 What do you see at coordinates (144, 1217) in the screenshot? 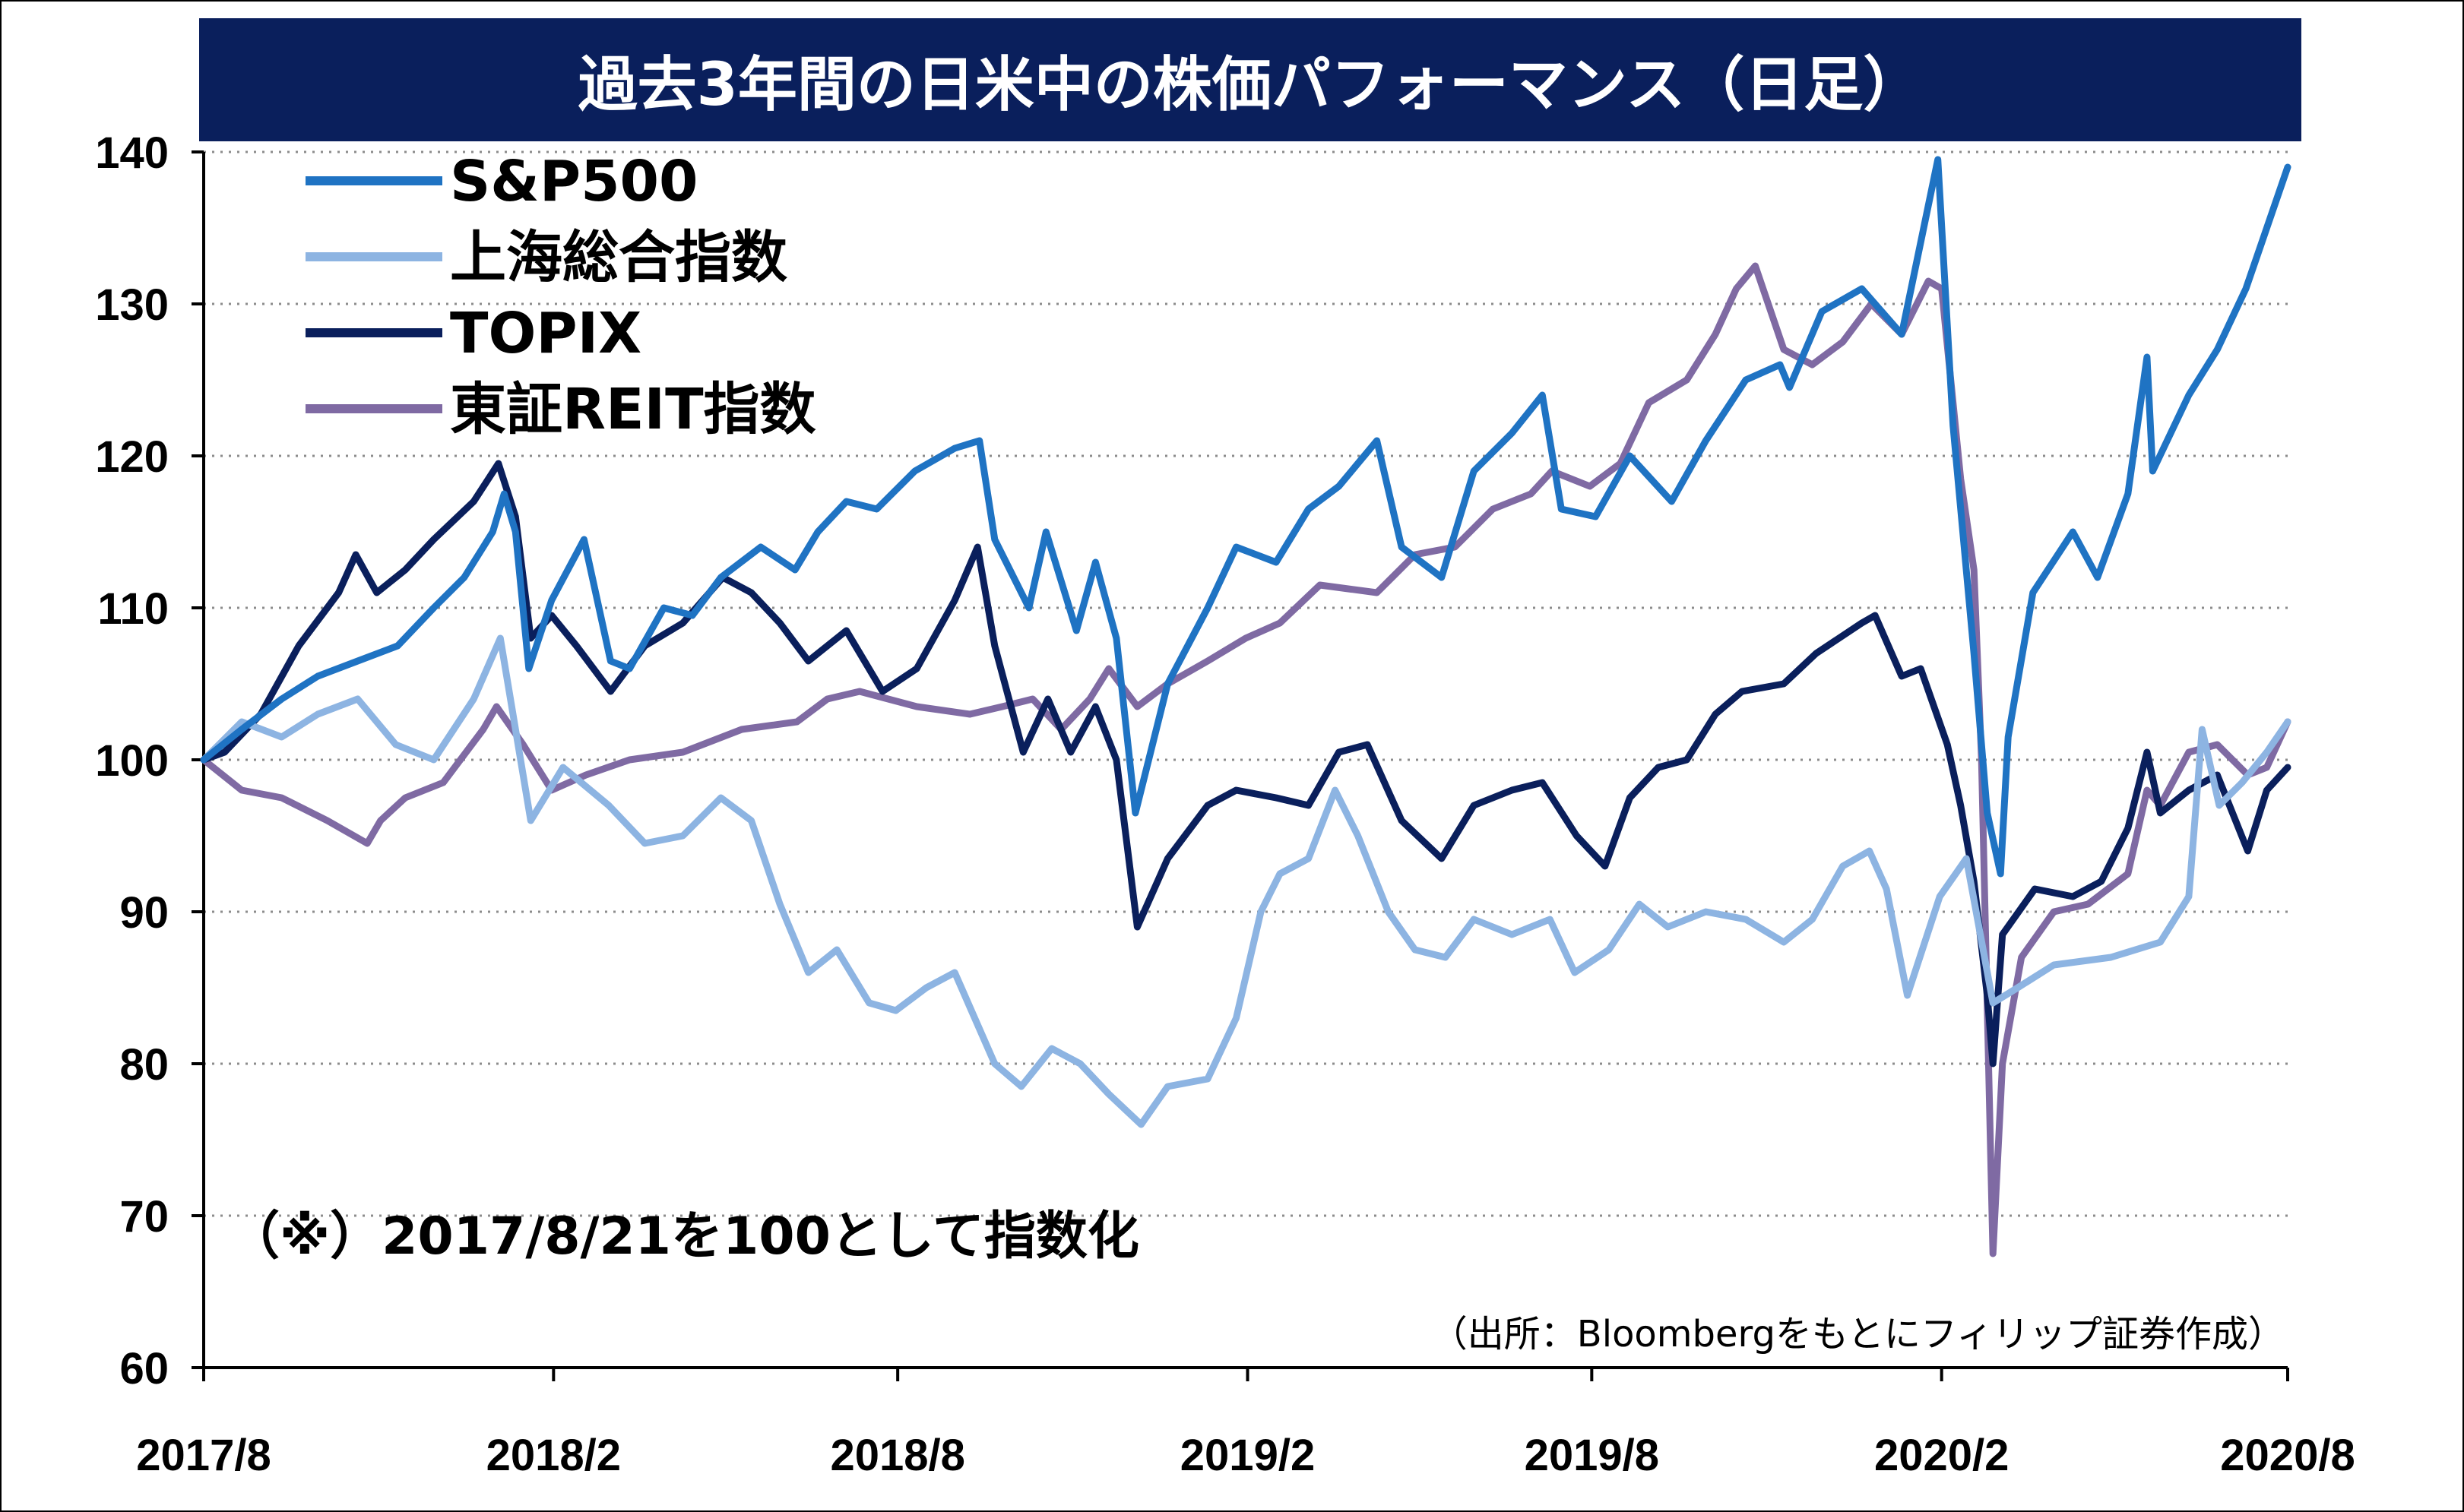
I see `y-tick-label: 70` at bounding box center [144, 1217].